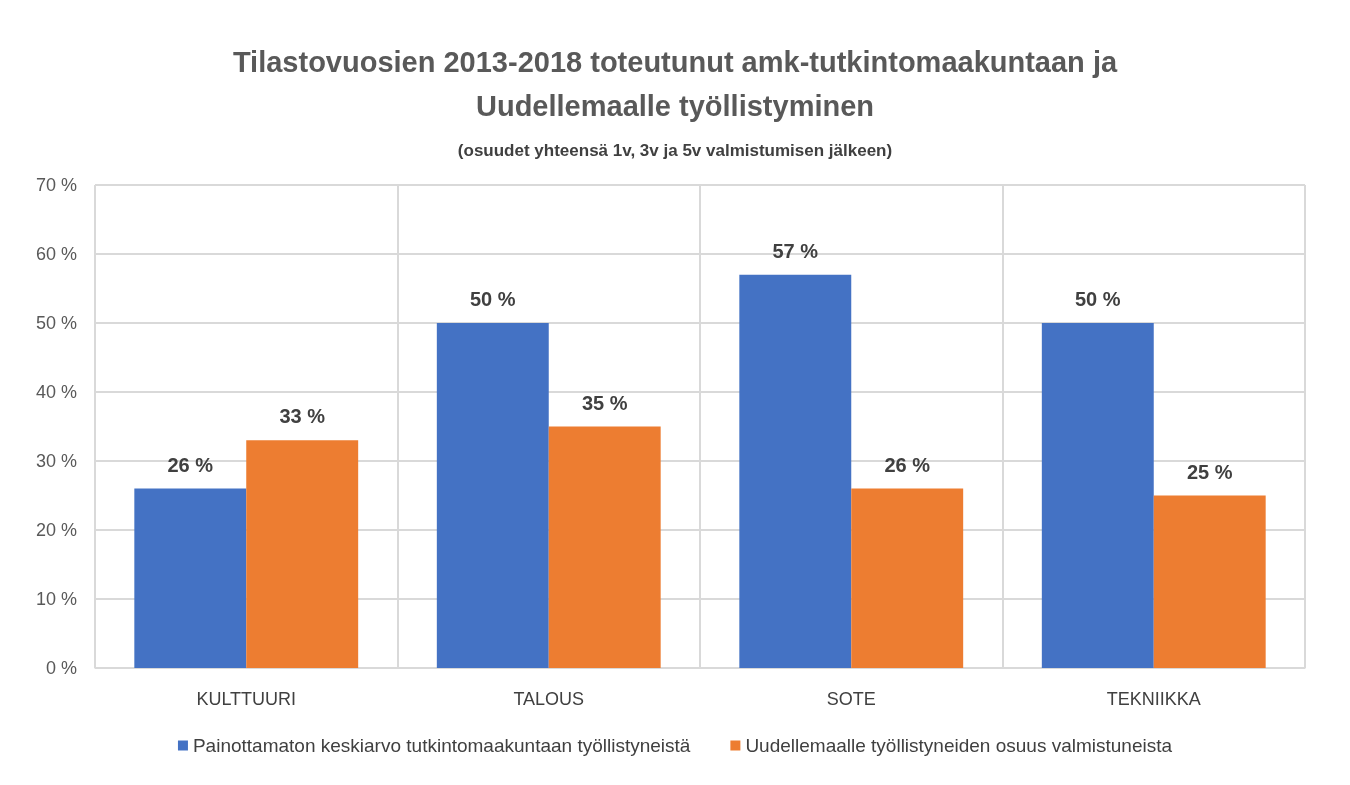 The width and height of the screenshot is (1350, 785). What do you see at coordinates (56, 461) in the screenshot?
I see `y-tick-label: 30 %` at bounding box center [56, 461].